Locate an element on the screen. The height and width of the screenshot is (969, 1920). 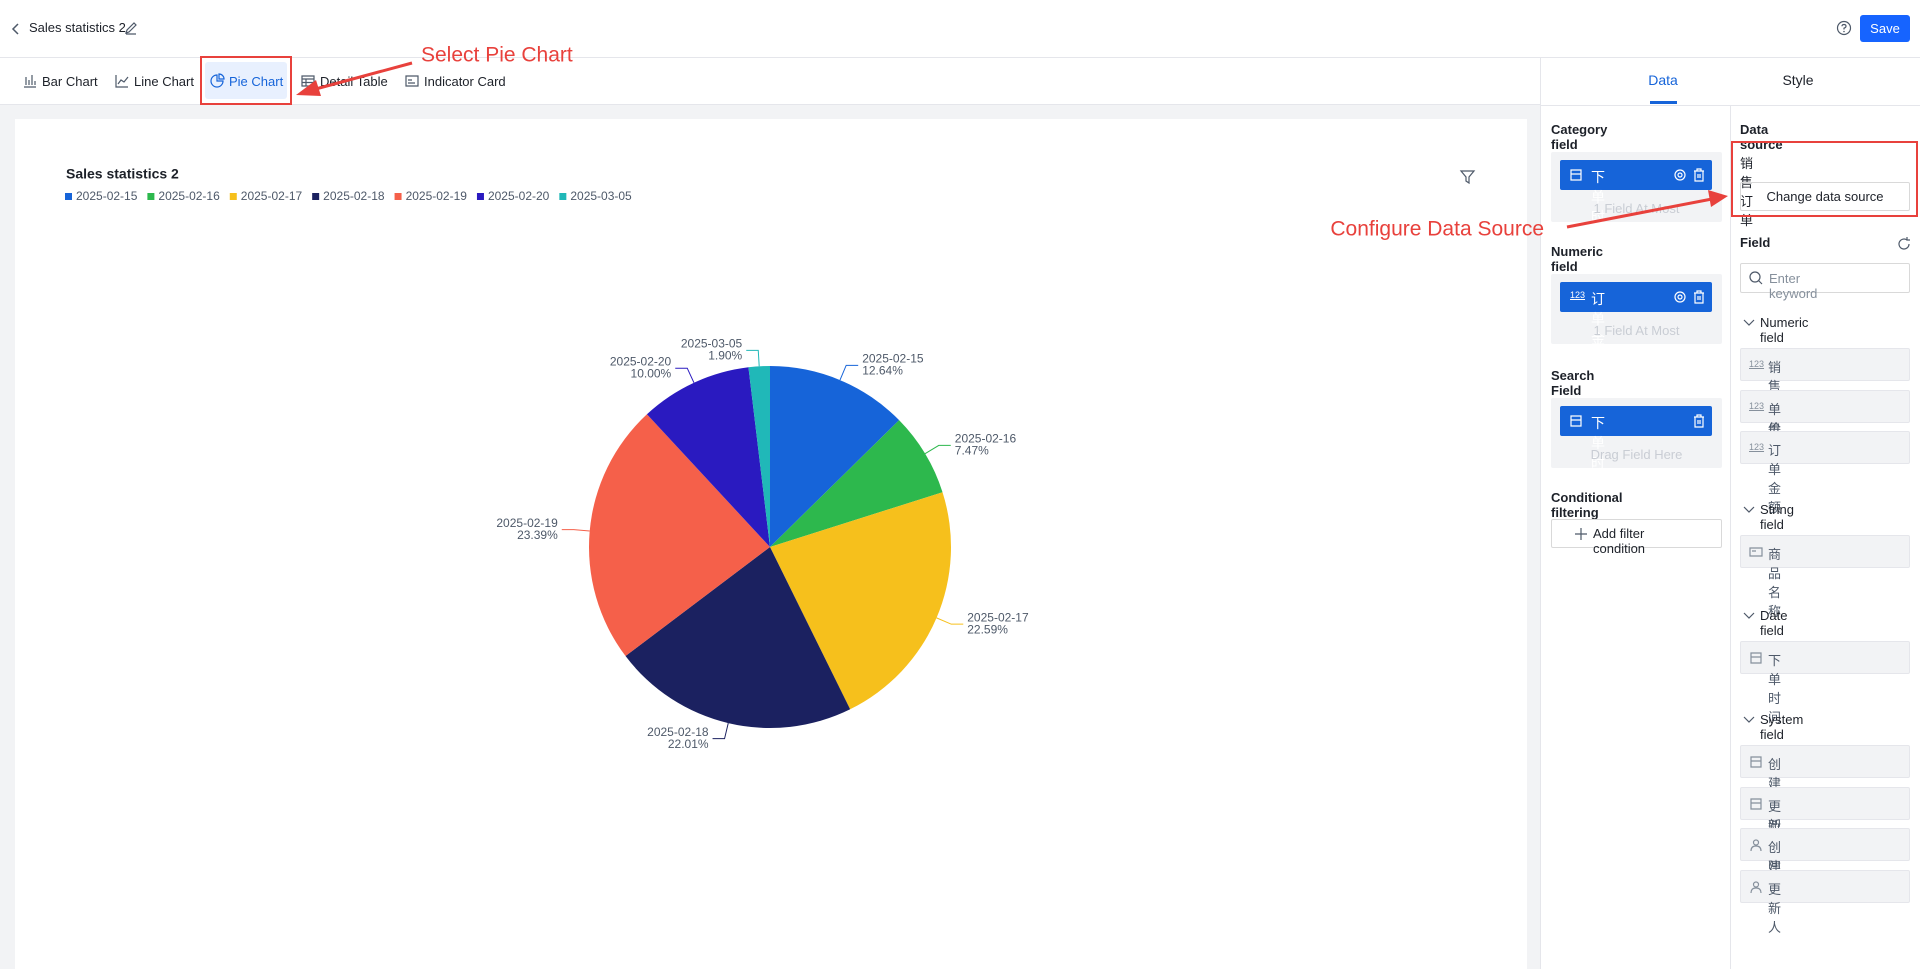
plus-icon is located at coordinates (1581, 534).